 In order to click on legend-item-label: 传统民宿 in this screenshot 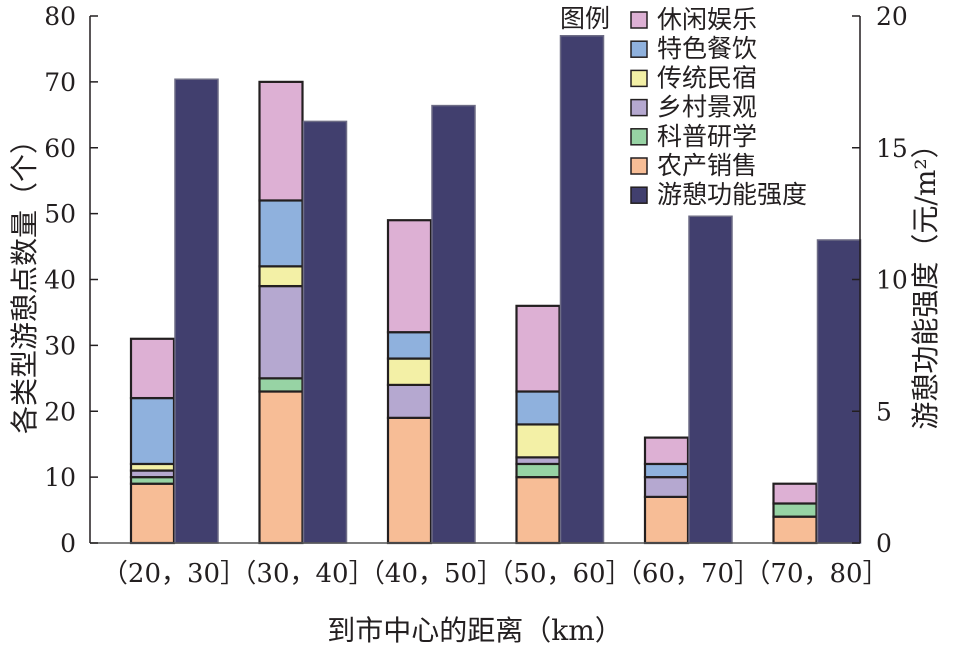, I will do `click(707, 77)`.